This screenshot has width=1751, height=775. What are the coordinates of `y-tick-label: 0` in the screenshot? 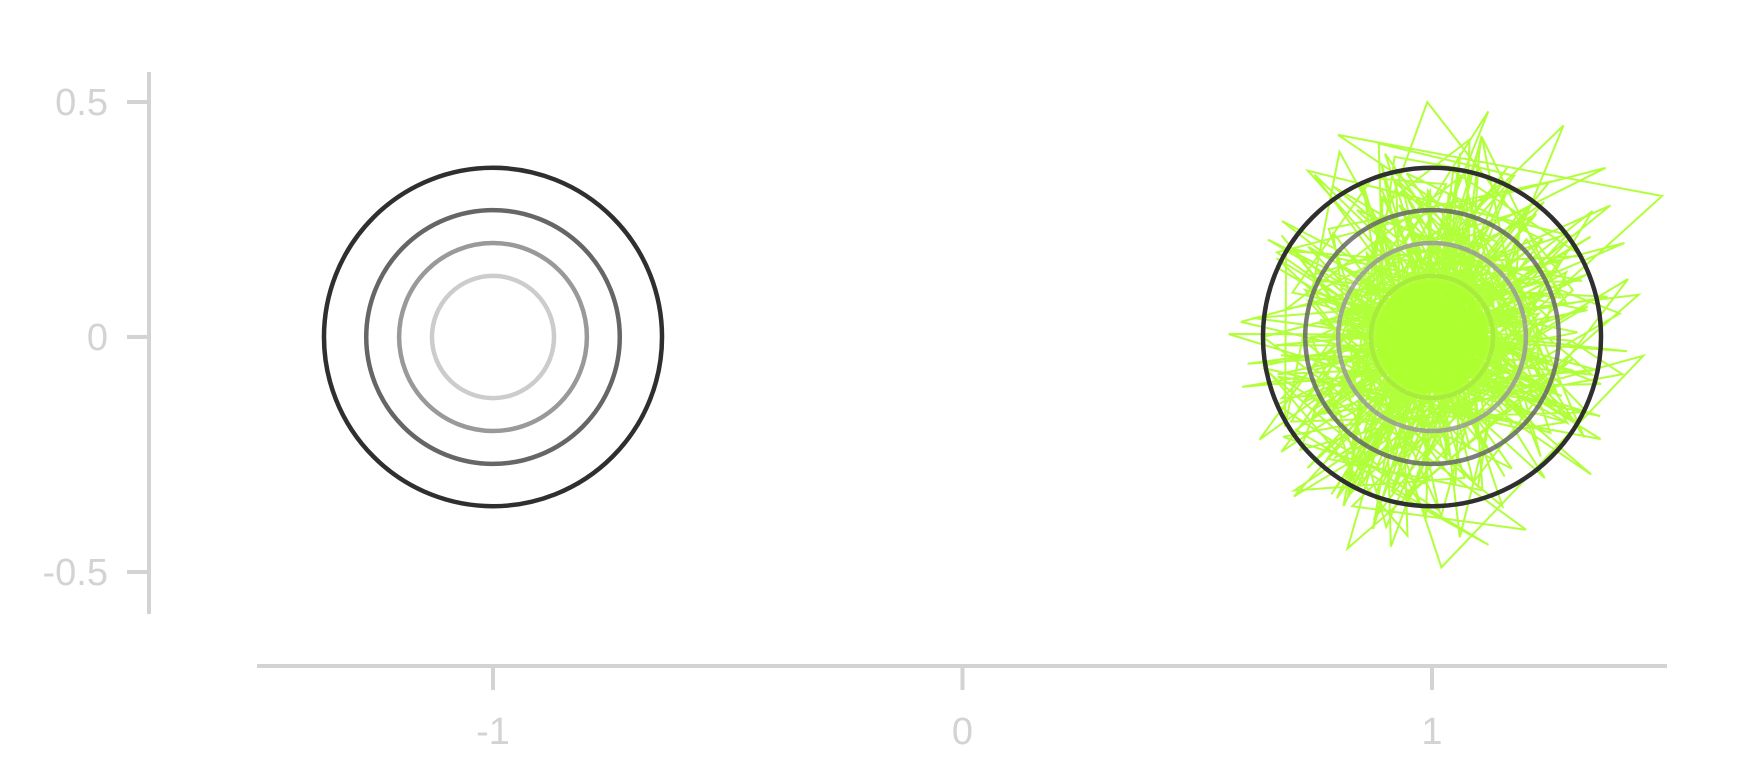 It's located at (97, 338).